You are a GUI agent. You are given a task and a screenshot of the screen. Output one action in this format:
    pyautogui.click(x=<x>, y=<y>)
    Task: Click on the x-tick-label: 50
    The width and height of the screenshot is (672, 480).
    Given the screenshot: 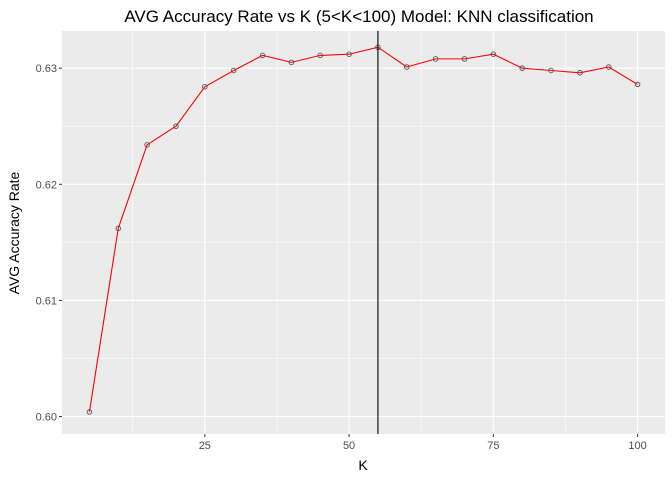 What is the action you would take?
    pyautogui.click(x=349, y=446)
    